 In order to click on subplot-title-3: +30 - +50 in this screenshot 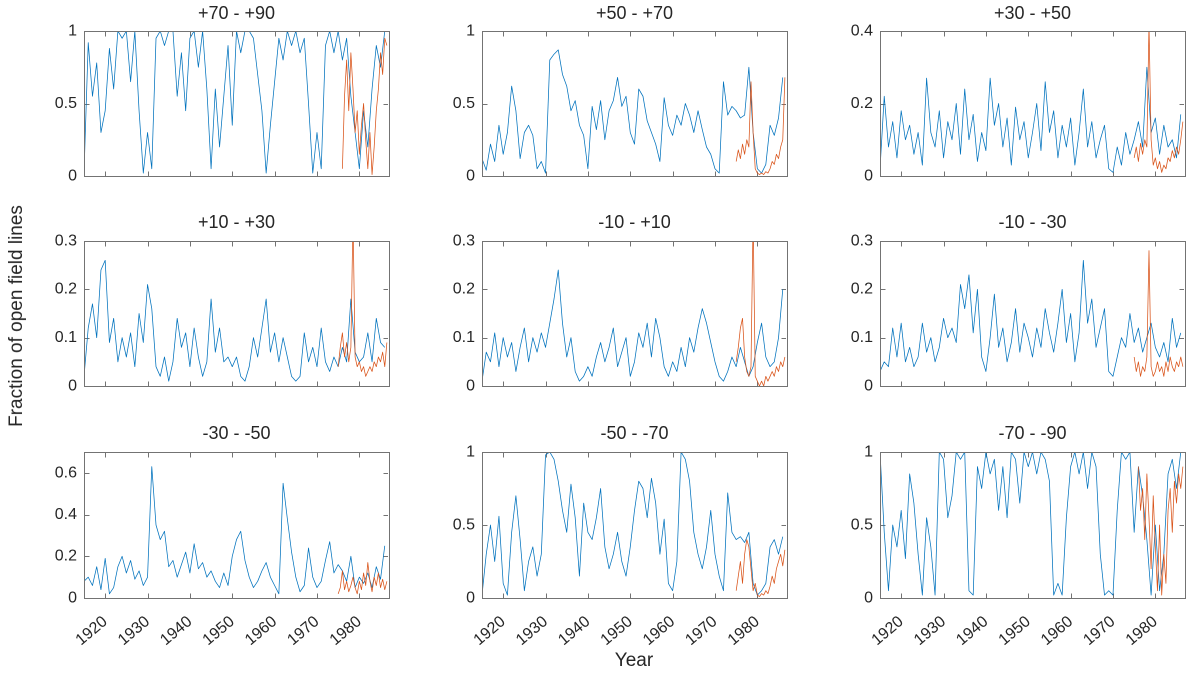, I will do `click(1032, 13)`.